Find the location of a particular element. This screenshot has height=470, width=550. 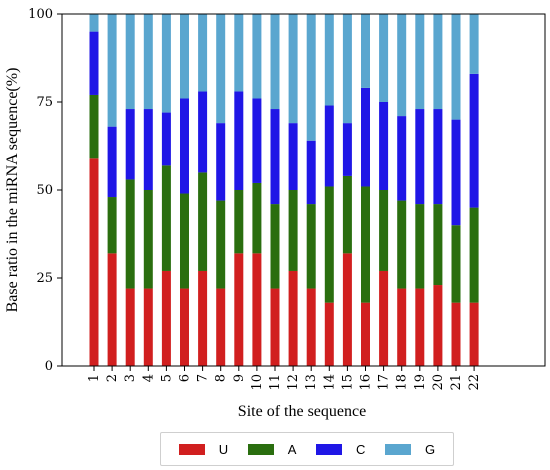

x-tick-label: 17 is located at coordinates (384, 382).